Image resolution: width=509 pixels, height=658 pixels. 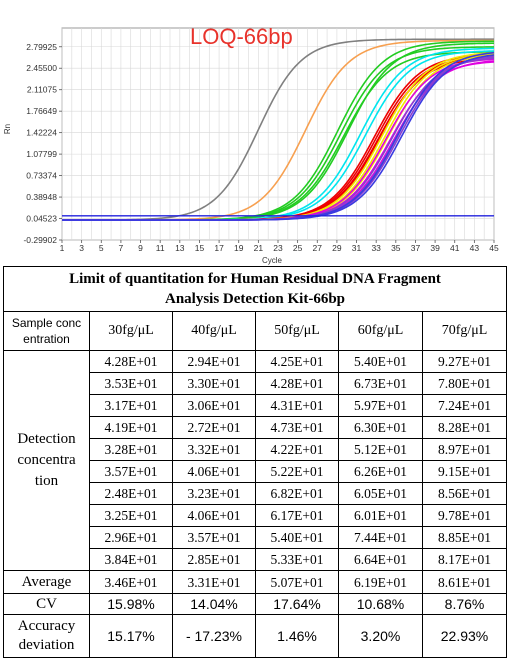 I want to click on table-cell: 6.05E+01, so click(x=380, y=493).